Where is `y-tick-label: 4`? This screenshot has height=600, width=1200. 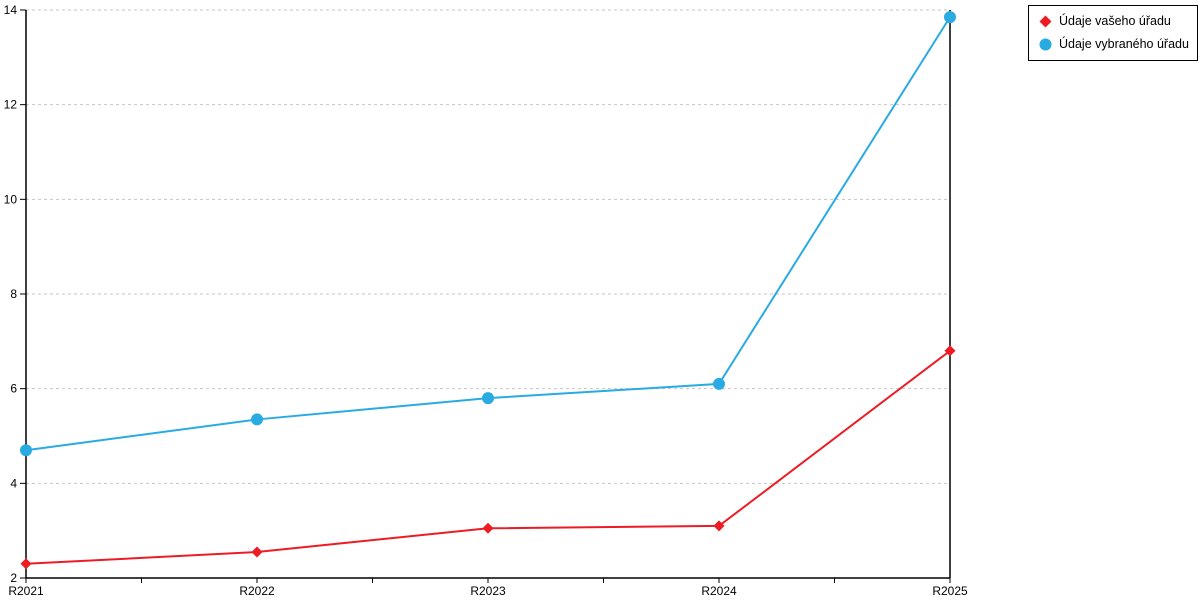
y-tick-label: 4 is located at coordinates (13, 483).